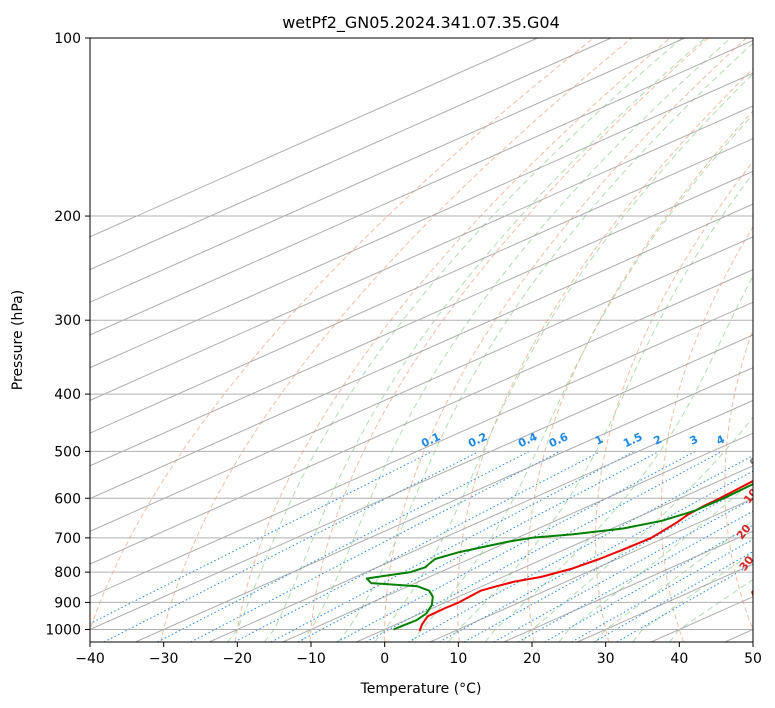 The image size is (775, 708). Describe the element at coordinates (67, 217) in the screenshot. I see `y-tick-label: 200` at that location.